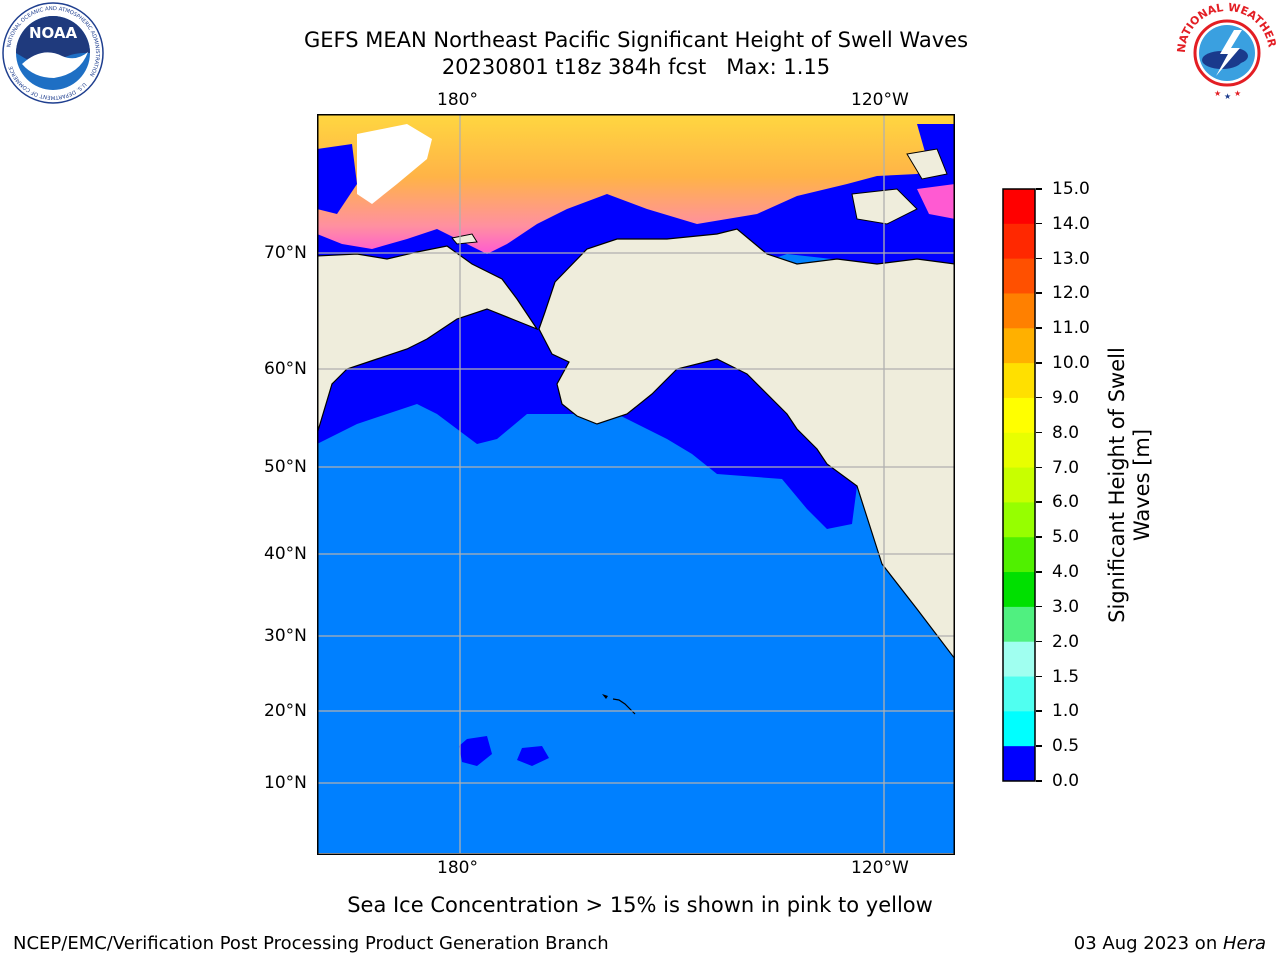 The height and width of the screenshot is (960, 1280). Describe the element at coordinates (1071, 363) in the screenshot. I see `colorbar-tick: 10.0` at that location.